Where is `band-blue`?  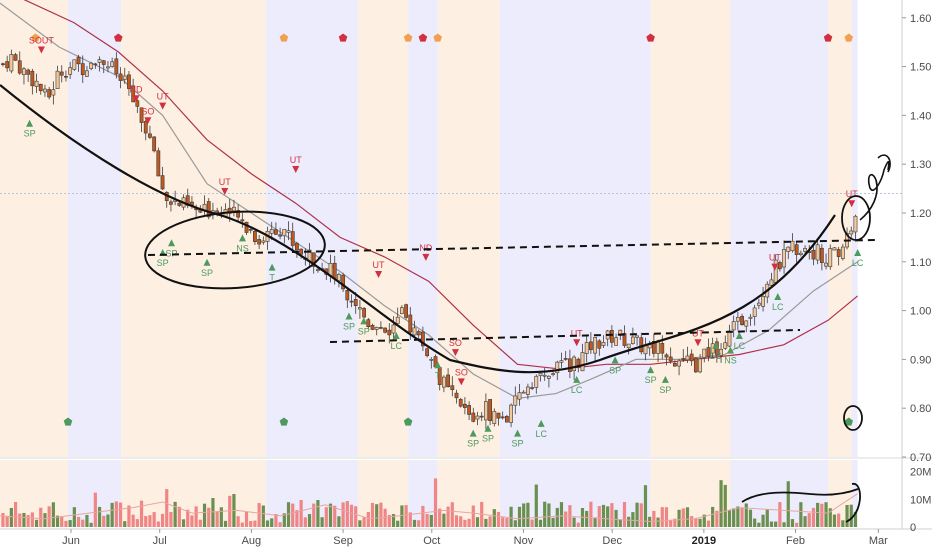 band-blue is located at coordinates (95, 228).